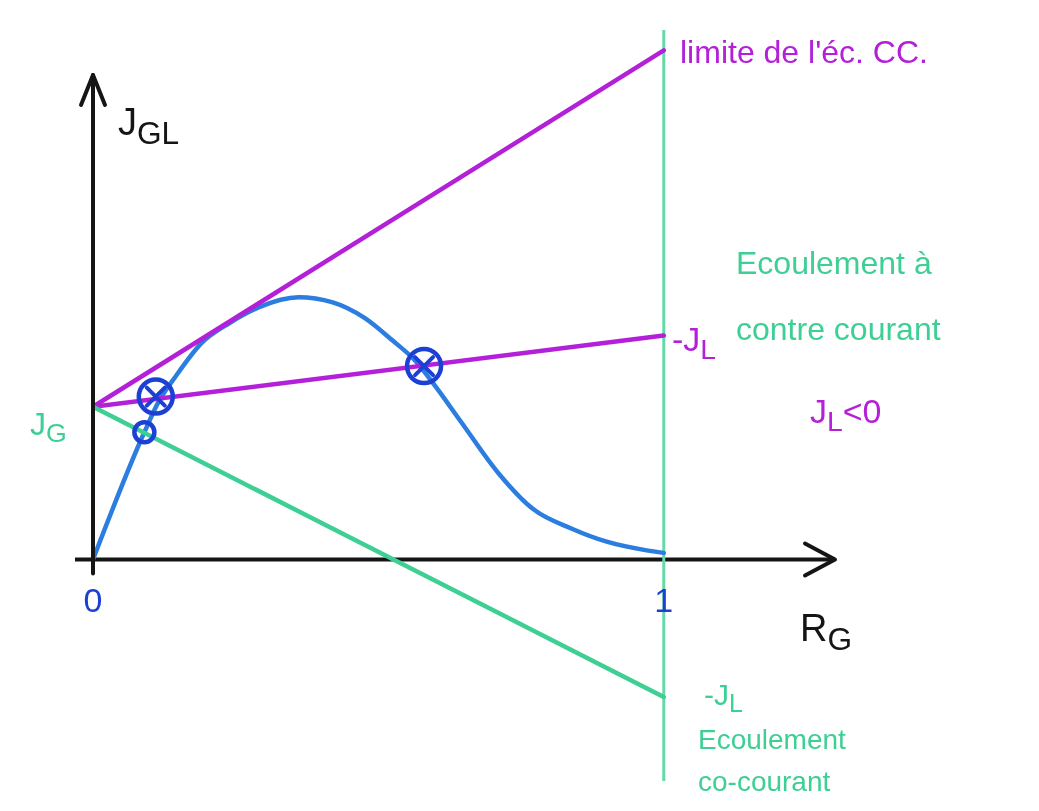 This screenshot has width=1039, height=811. Describe the element at coordinates (838, 296) in the screenshot. I see `annotation: Ecoulement à contre courant` at that location.